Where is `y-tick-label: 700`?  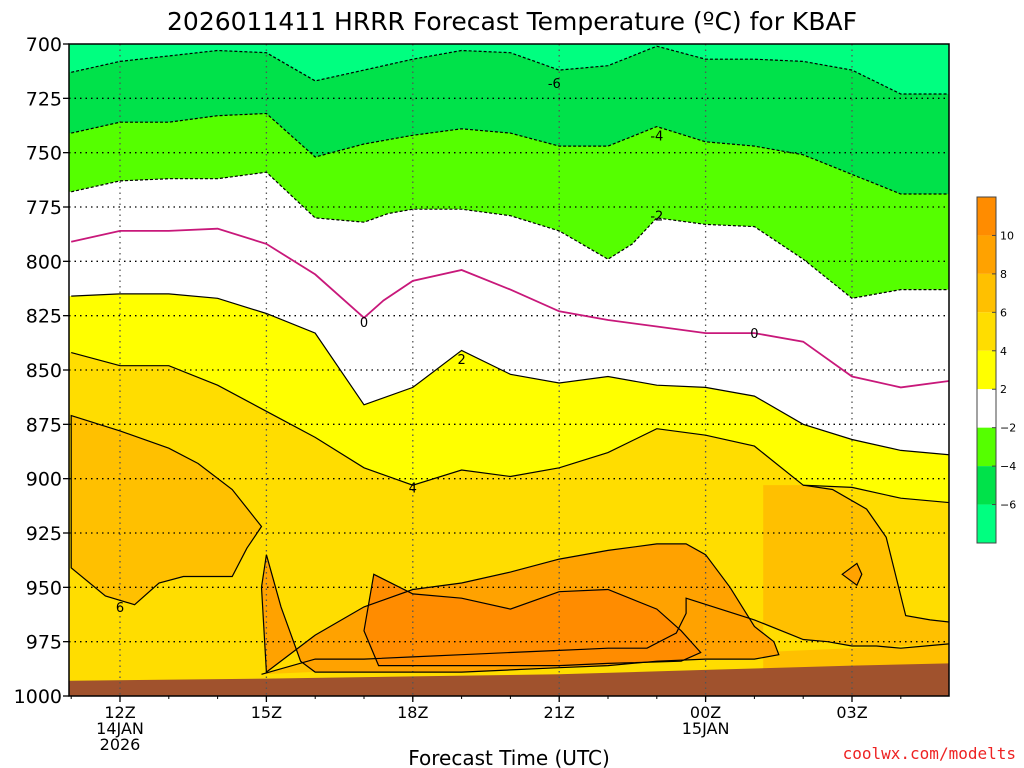
y-tick-label: 700 is located at coordinates (44, 45).